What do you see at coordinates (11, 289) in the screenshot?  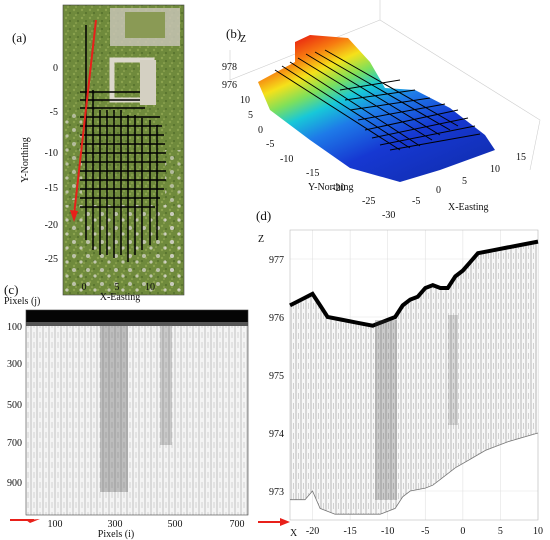 I see `panel-c-letter: (c)` at bounding box center [11, 289].